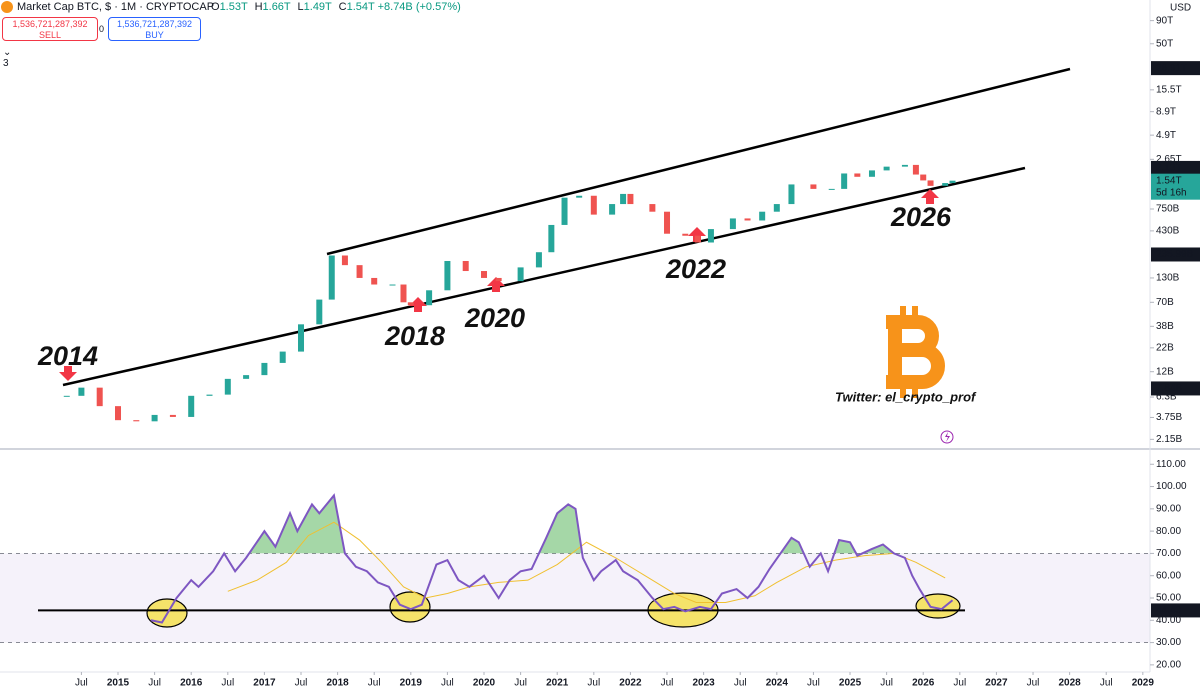  What do you see at coordinates (1169, 388) in the screenshot?
I see `price-label: 7.84B` at bounding box center [1169, 388].